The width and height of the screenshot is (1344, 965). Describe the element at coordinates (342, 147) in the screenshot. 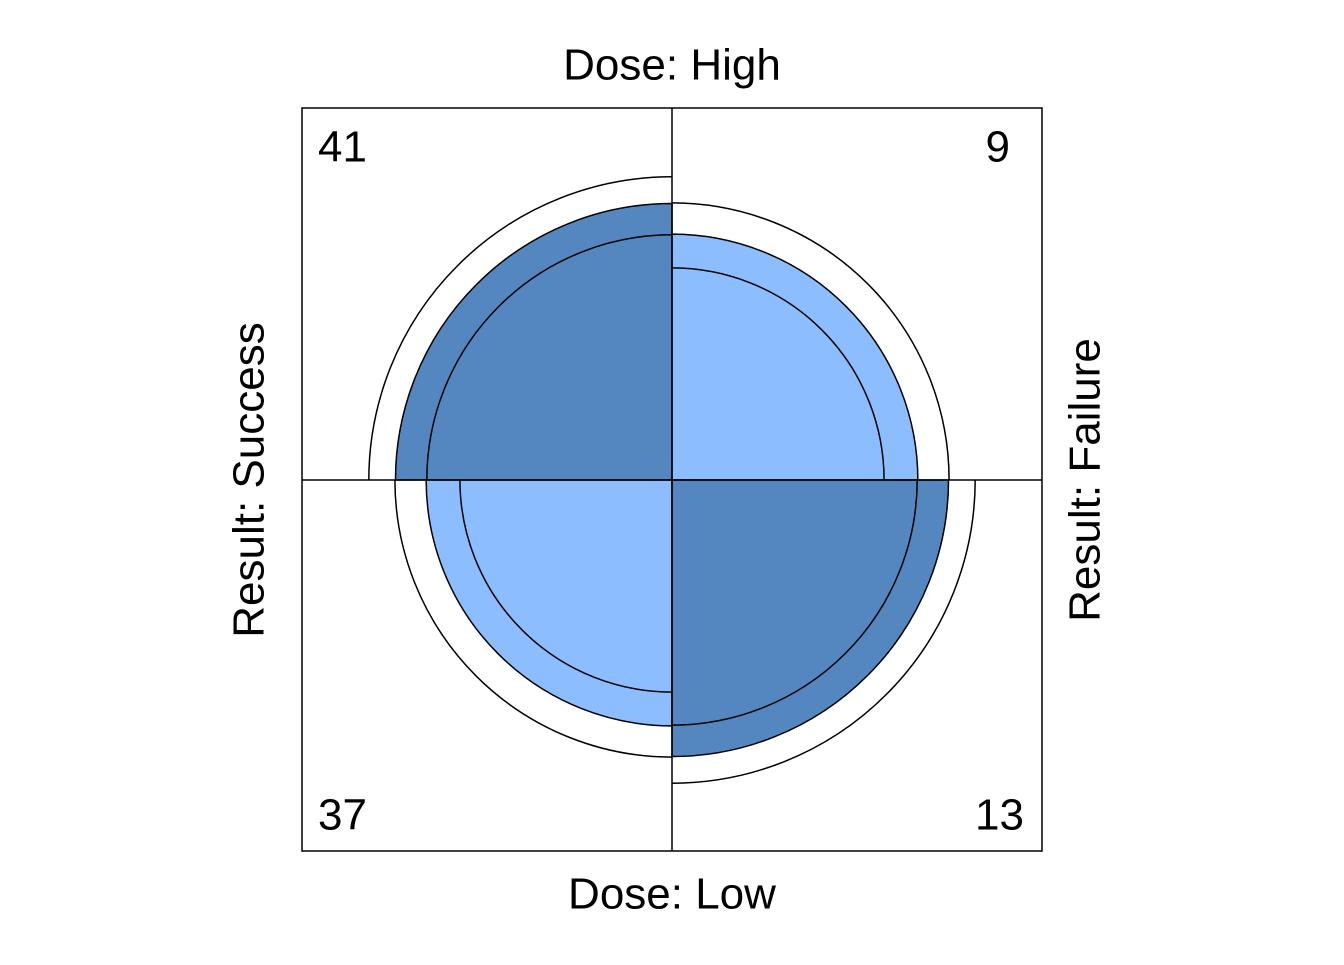

I see `cell-count: 41` at that location.